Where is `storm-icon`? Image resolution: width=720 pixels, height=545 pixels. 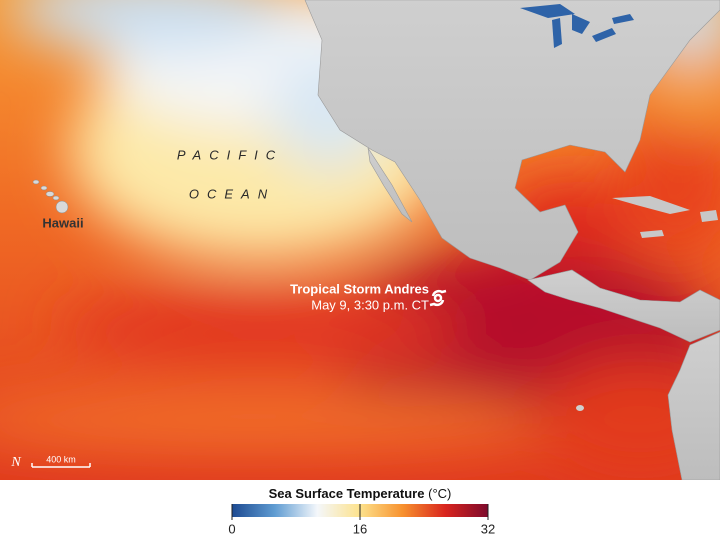 storm-icon is located at coordinates (438, 298).